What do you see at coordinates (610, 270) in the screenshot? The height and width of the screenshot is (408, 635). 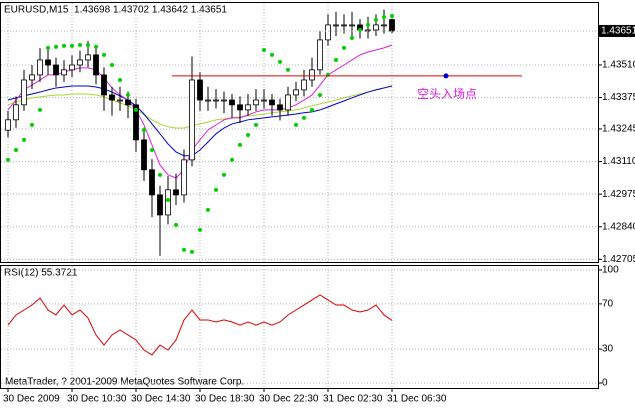 I see `y-tick-label: 100` at bounding box center [610, 270].